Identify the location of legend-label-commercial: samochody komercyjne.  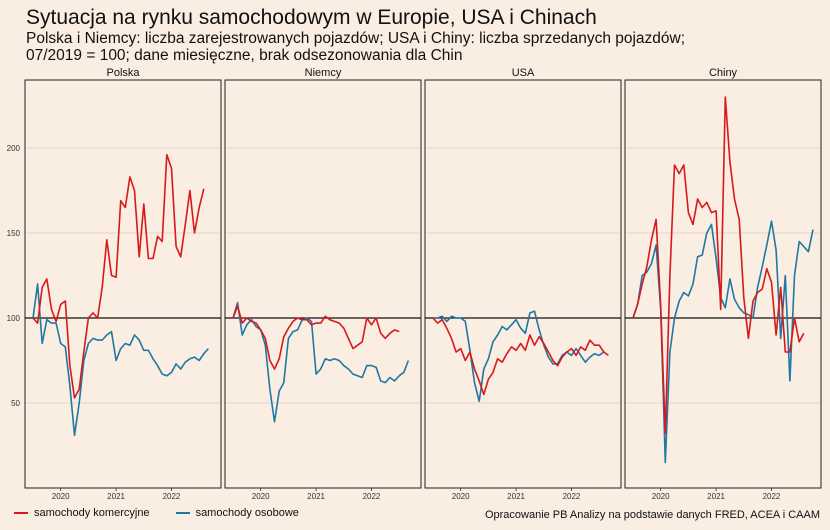
(92, 513).